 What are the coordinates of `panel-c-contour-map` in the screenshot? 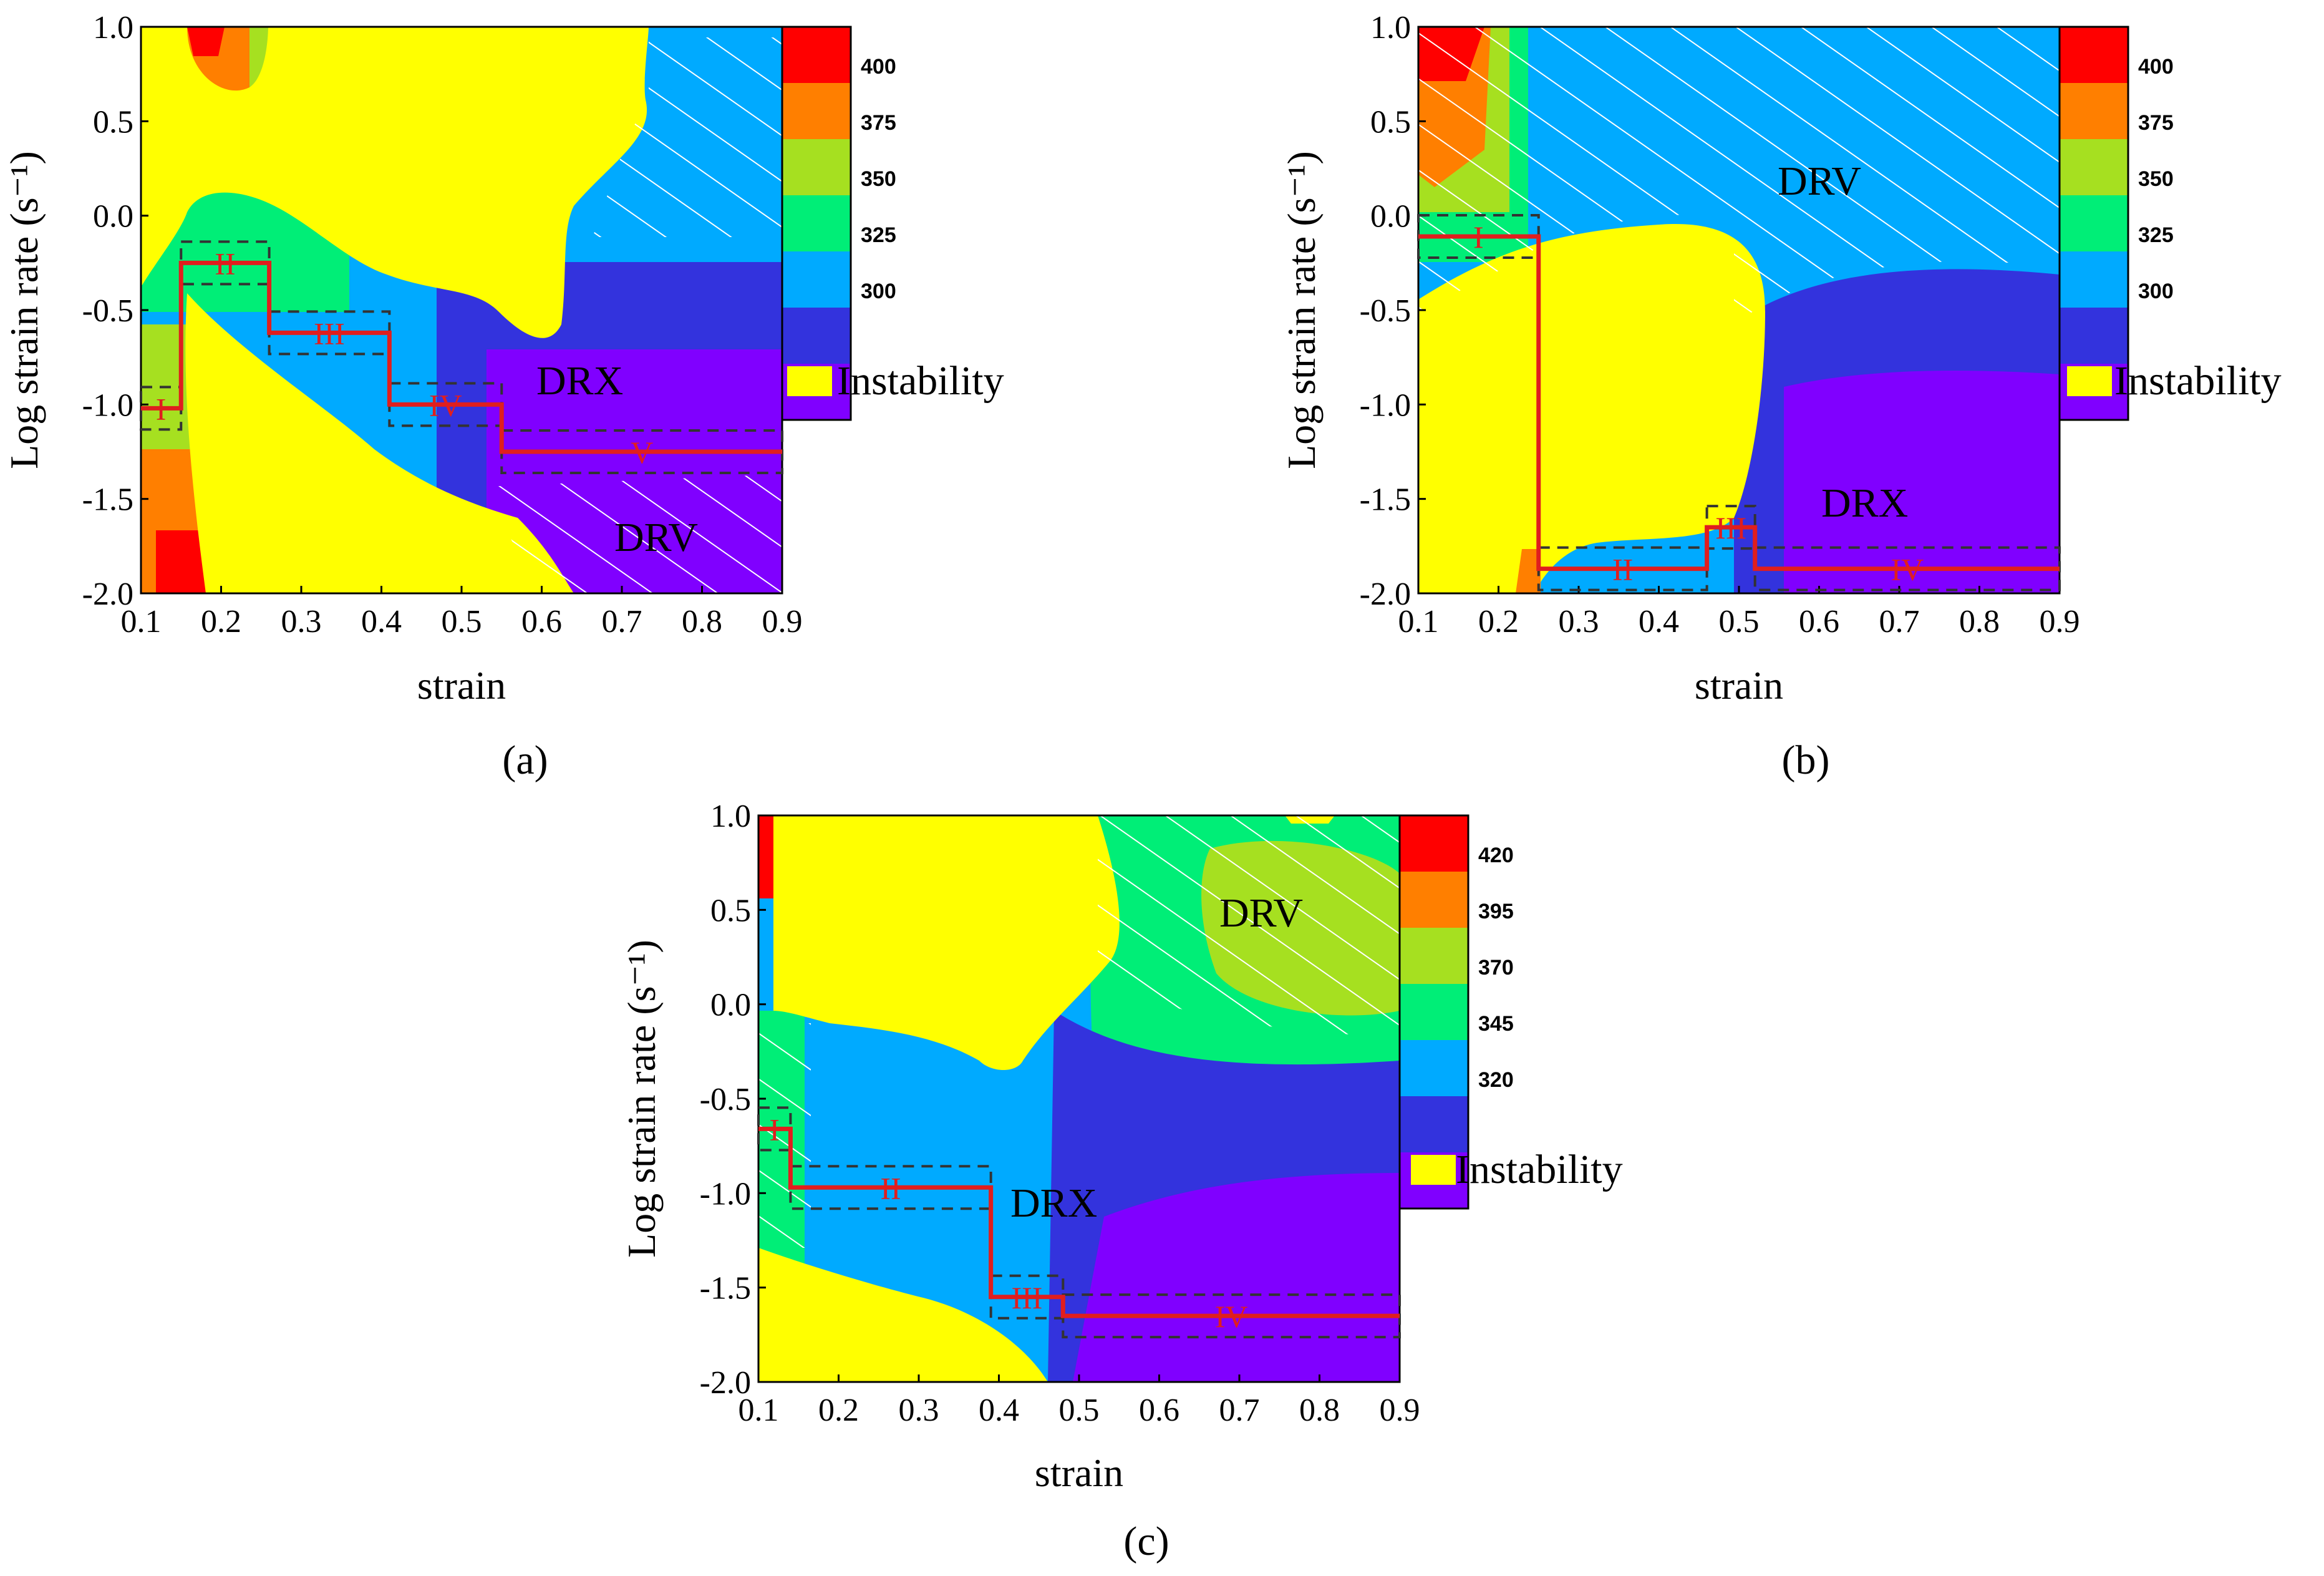 It's located at (1079, 1098).